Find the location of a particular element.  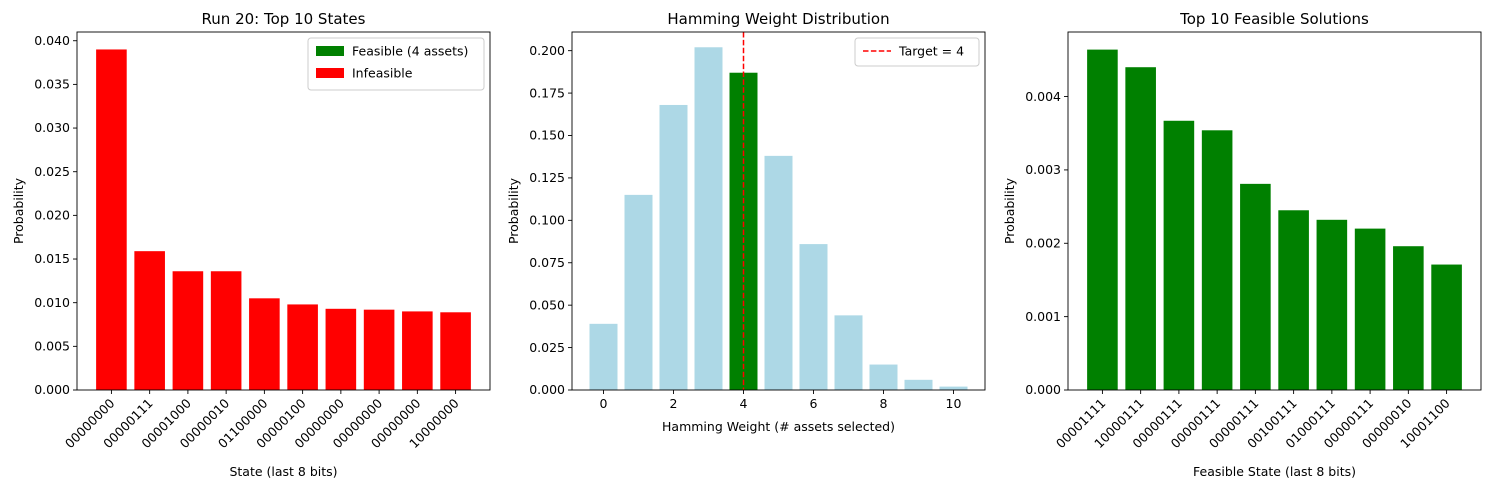

y-tick-label: 0.050 is located at coordinates (547, 304).